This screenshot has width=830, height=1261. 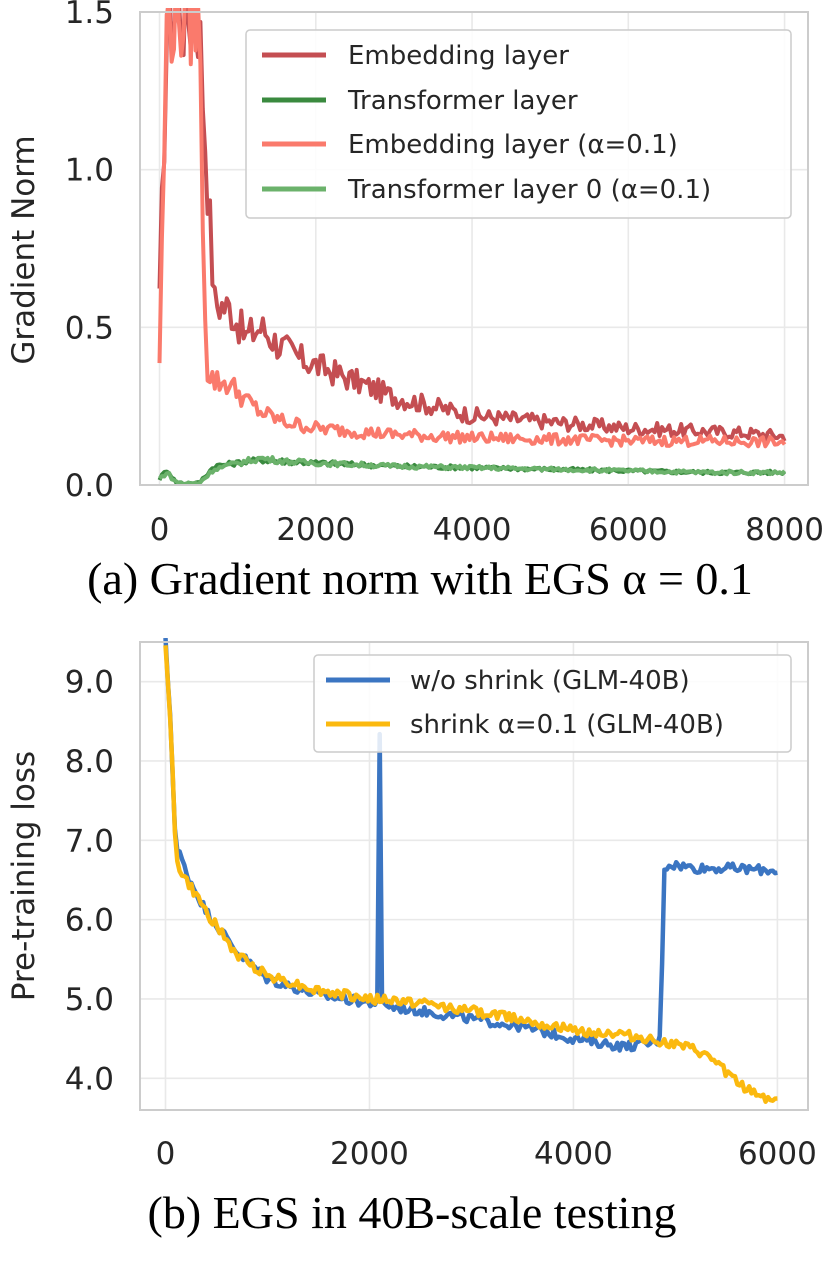 What do you see at coordinates (89, 252) in the screenshot?
I see `panel-a-y-ticks: 0.0 0.5 1.0 1.5` at bounding box center [89, 252].